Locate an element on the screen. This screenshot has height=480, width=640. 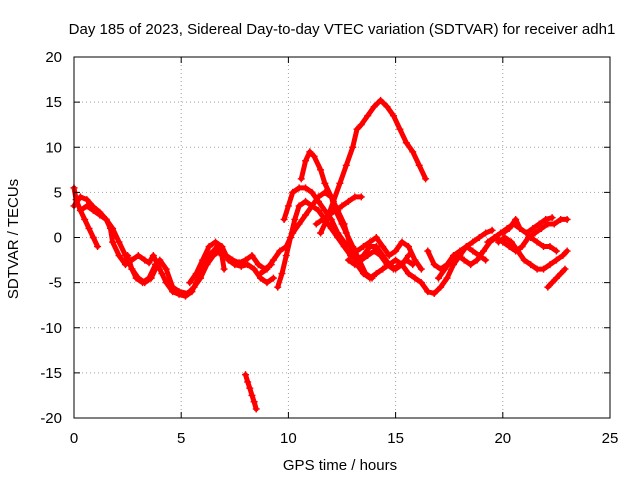
x-tick-label: 5 is located at coordinates (181, 438).